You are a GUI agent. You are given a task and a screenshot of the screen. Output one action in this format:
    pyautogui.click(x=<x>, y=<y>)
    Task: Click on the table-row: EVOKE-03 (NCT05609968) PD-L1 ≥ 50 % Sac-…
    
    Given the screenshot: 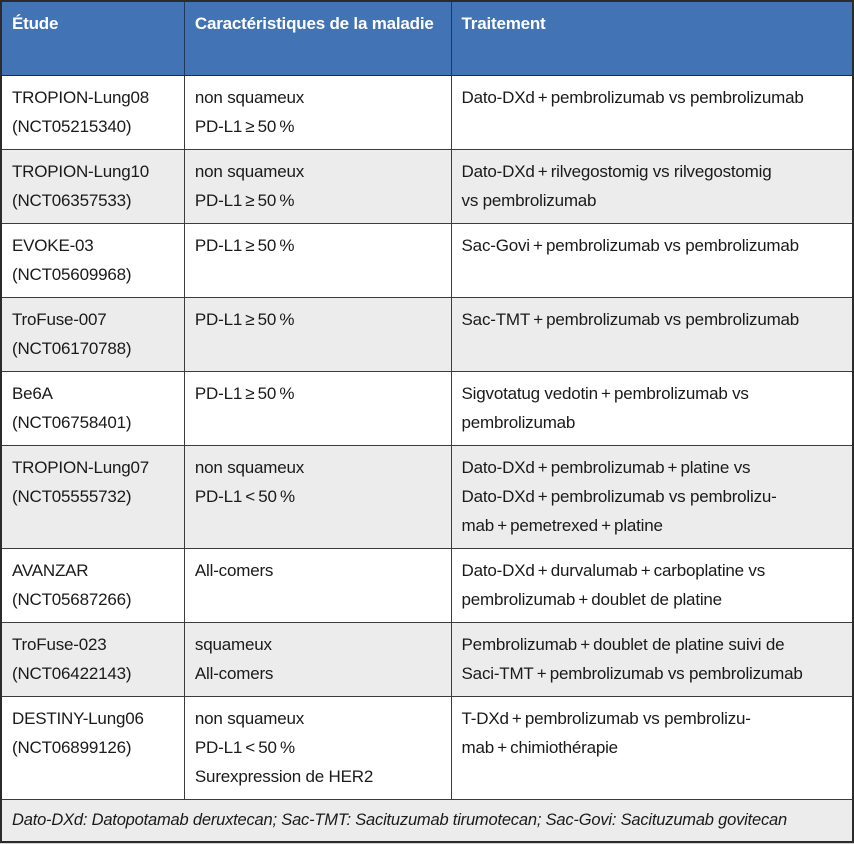 What is the action you would take?
    pyautogui.click(x=427, y=260)
    